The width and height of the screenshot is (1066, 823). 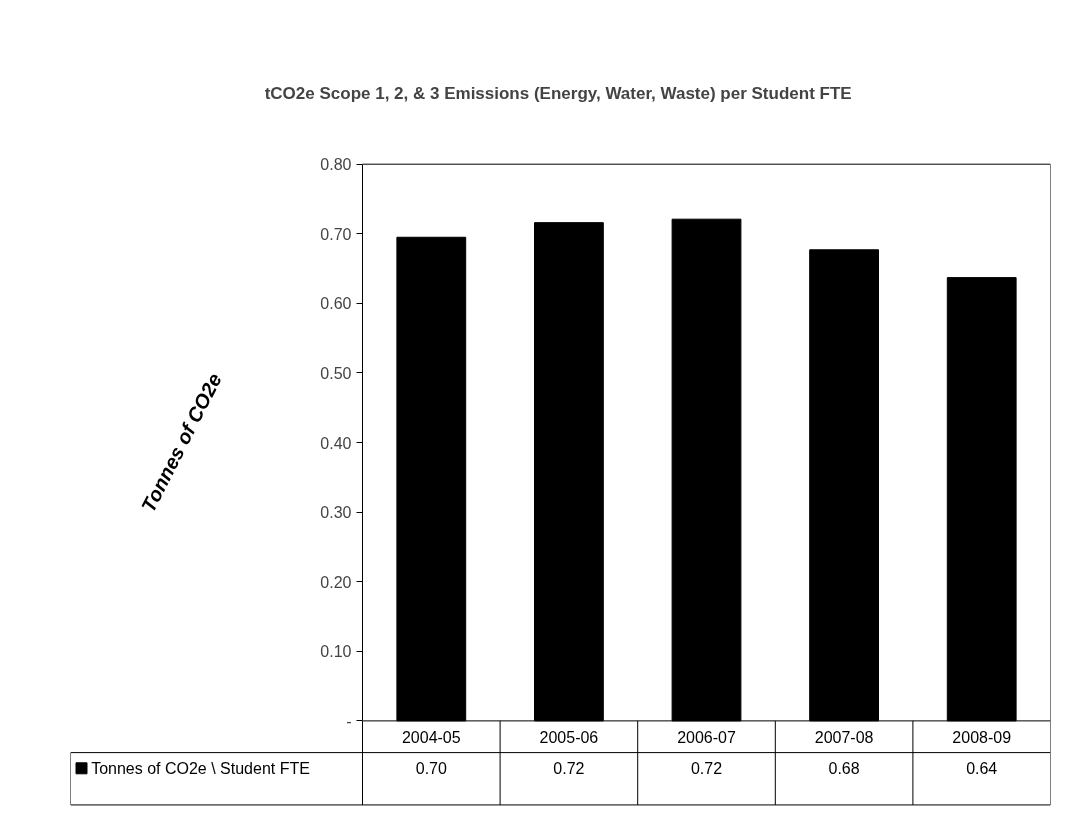 What do you see at coordinates (336, 234) in the screenshot?
I see `y-tick-label: 0.70` at bounding box center [336, 234].